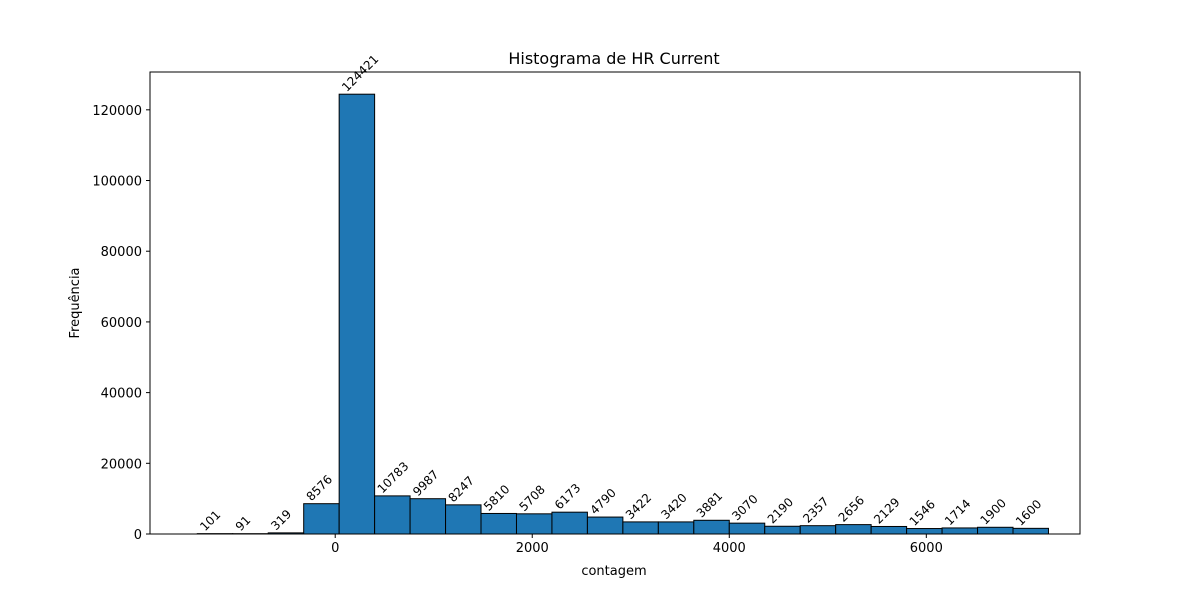 Image resolution: width=1200 pixels, height=600 pixels. Describe the element at coordinates (638, 506) in the screenshot. I see `bar-value-label: 3422` at that location.